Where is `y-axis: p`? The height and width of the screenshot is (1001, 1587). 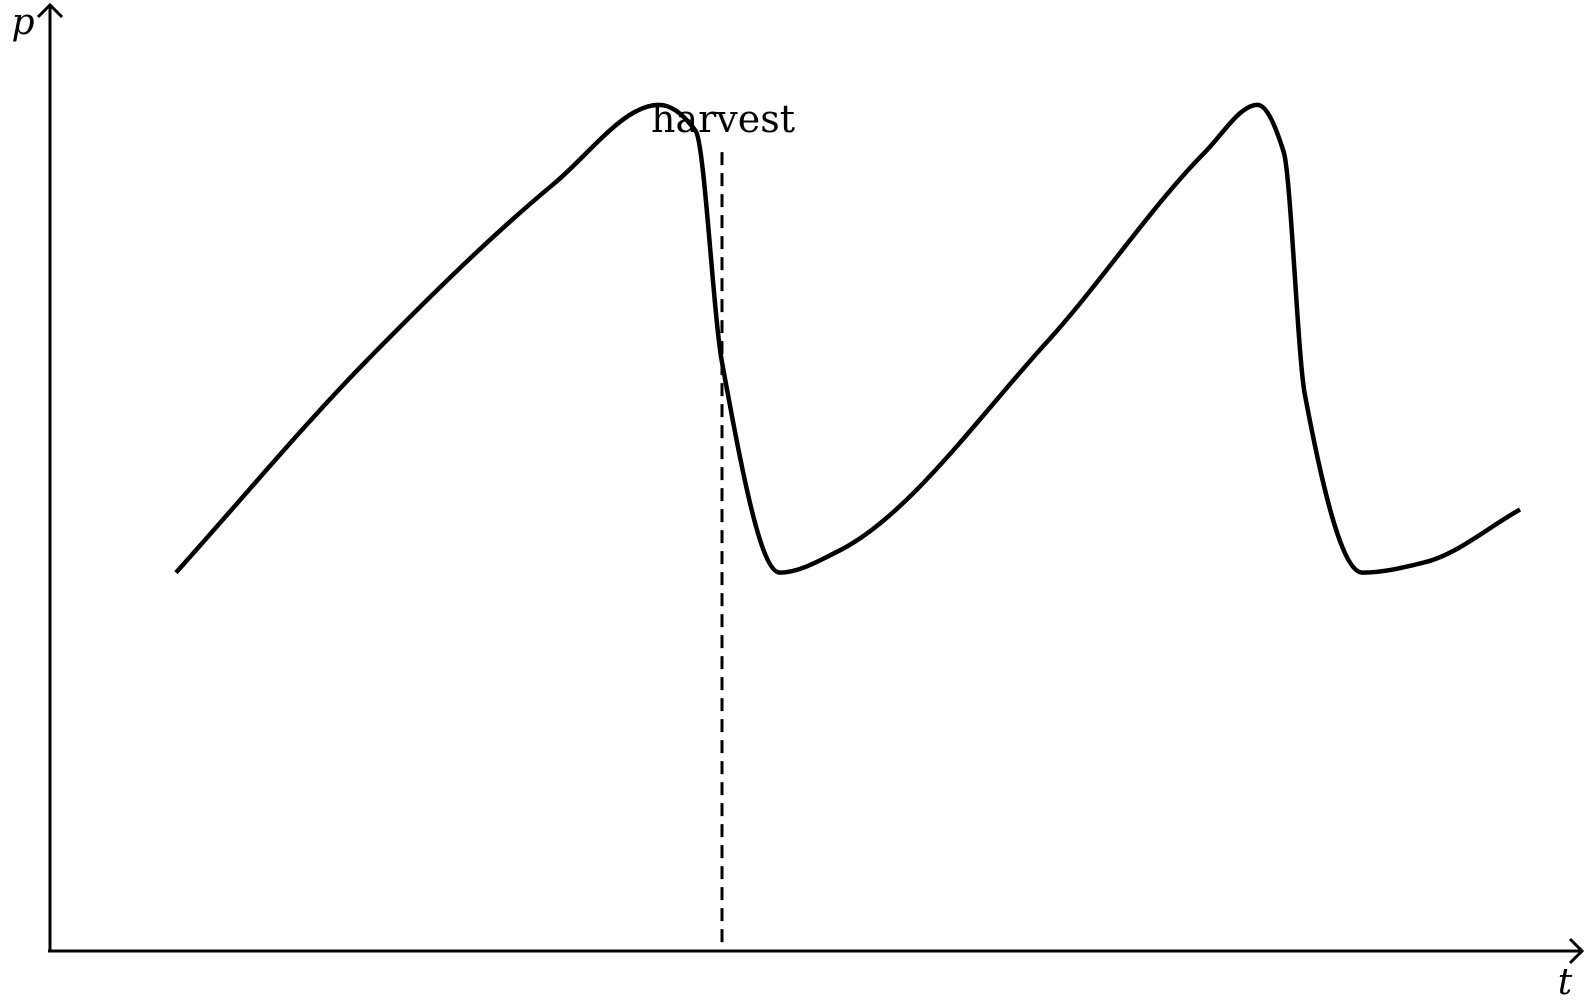 y-axis: p is located at coordinates (37, 477).